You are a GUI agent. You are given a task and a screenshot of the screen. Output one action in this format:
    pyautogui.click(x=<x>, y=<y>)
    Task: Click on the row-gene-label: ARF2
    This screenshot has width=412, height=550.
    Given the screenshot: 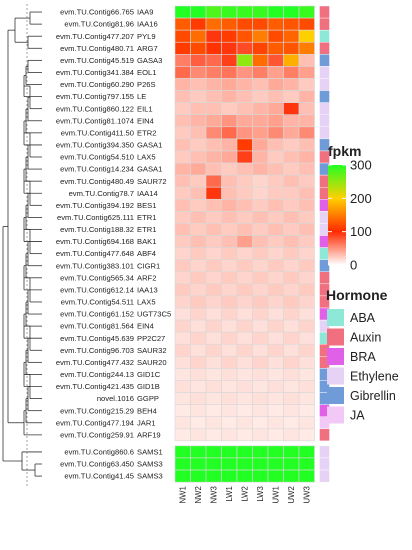 What is the action you would take?
    pyautogui.click(x=146, y=277)
    